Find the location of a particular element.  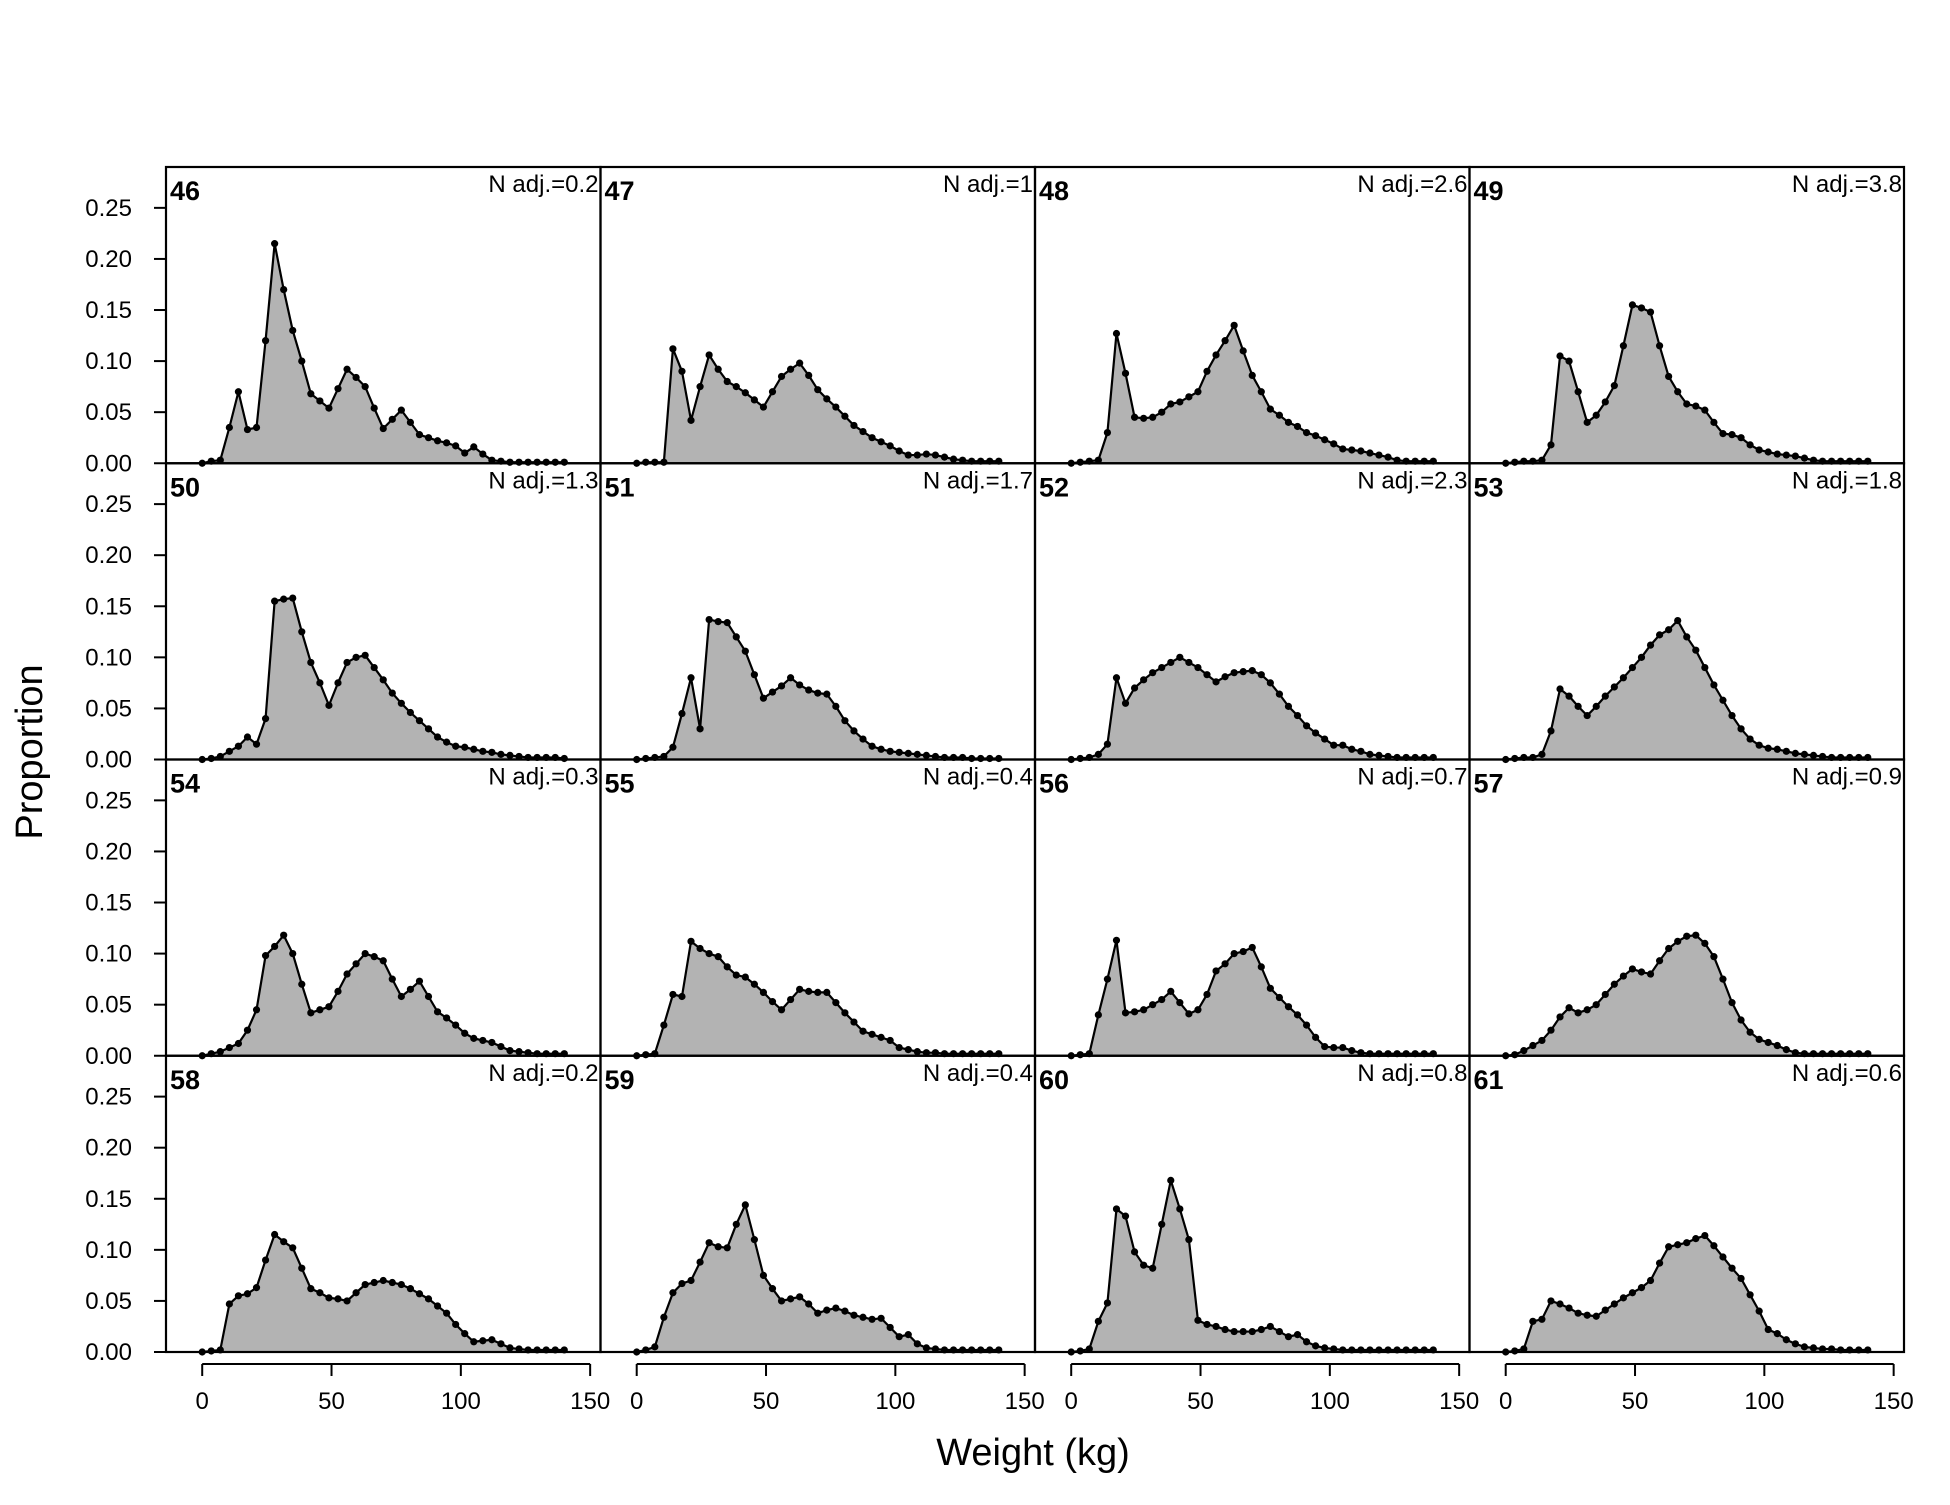

y-tick-label-r1-1: 0.05 is located at coordinates (108, 708).